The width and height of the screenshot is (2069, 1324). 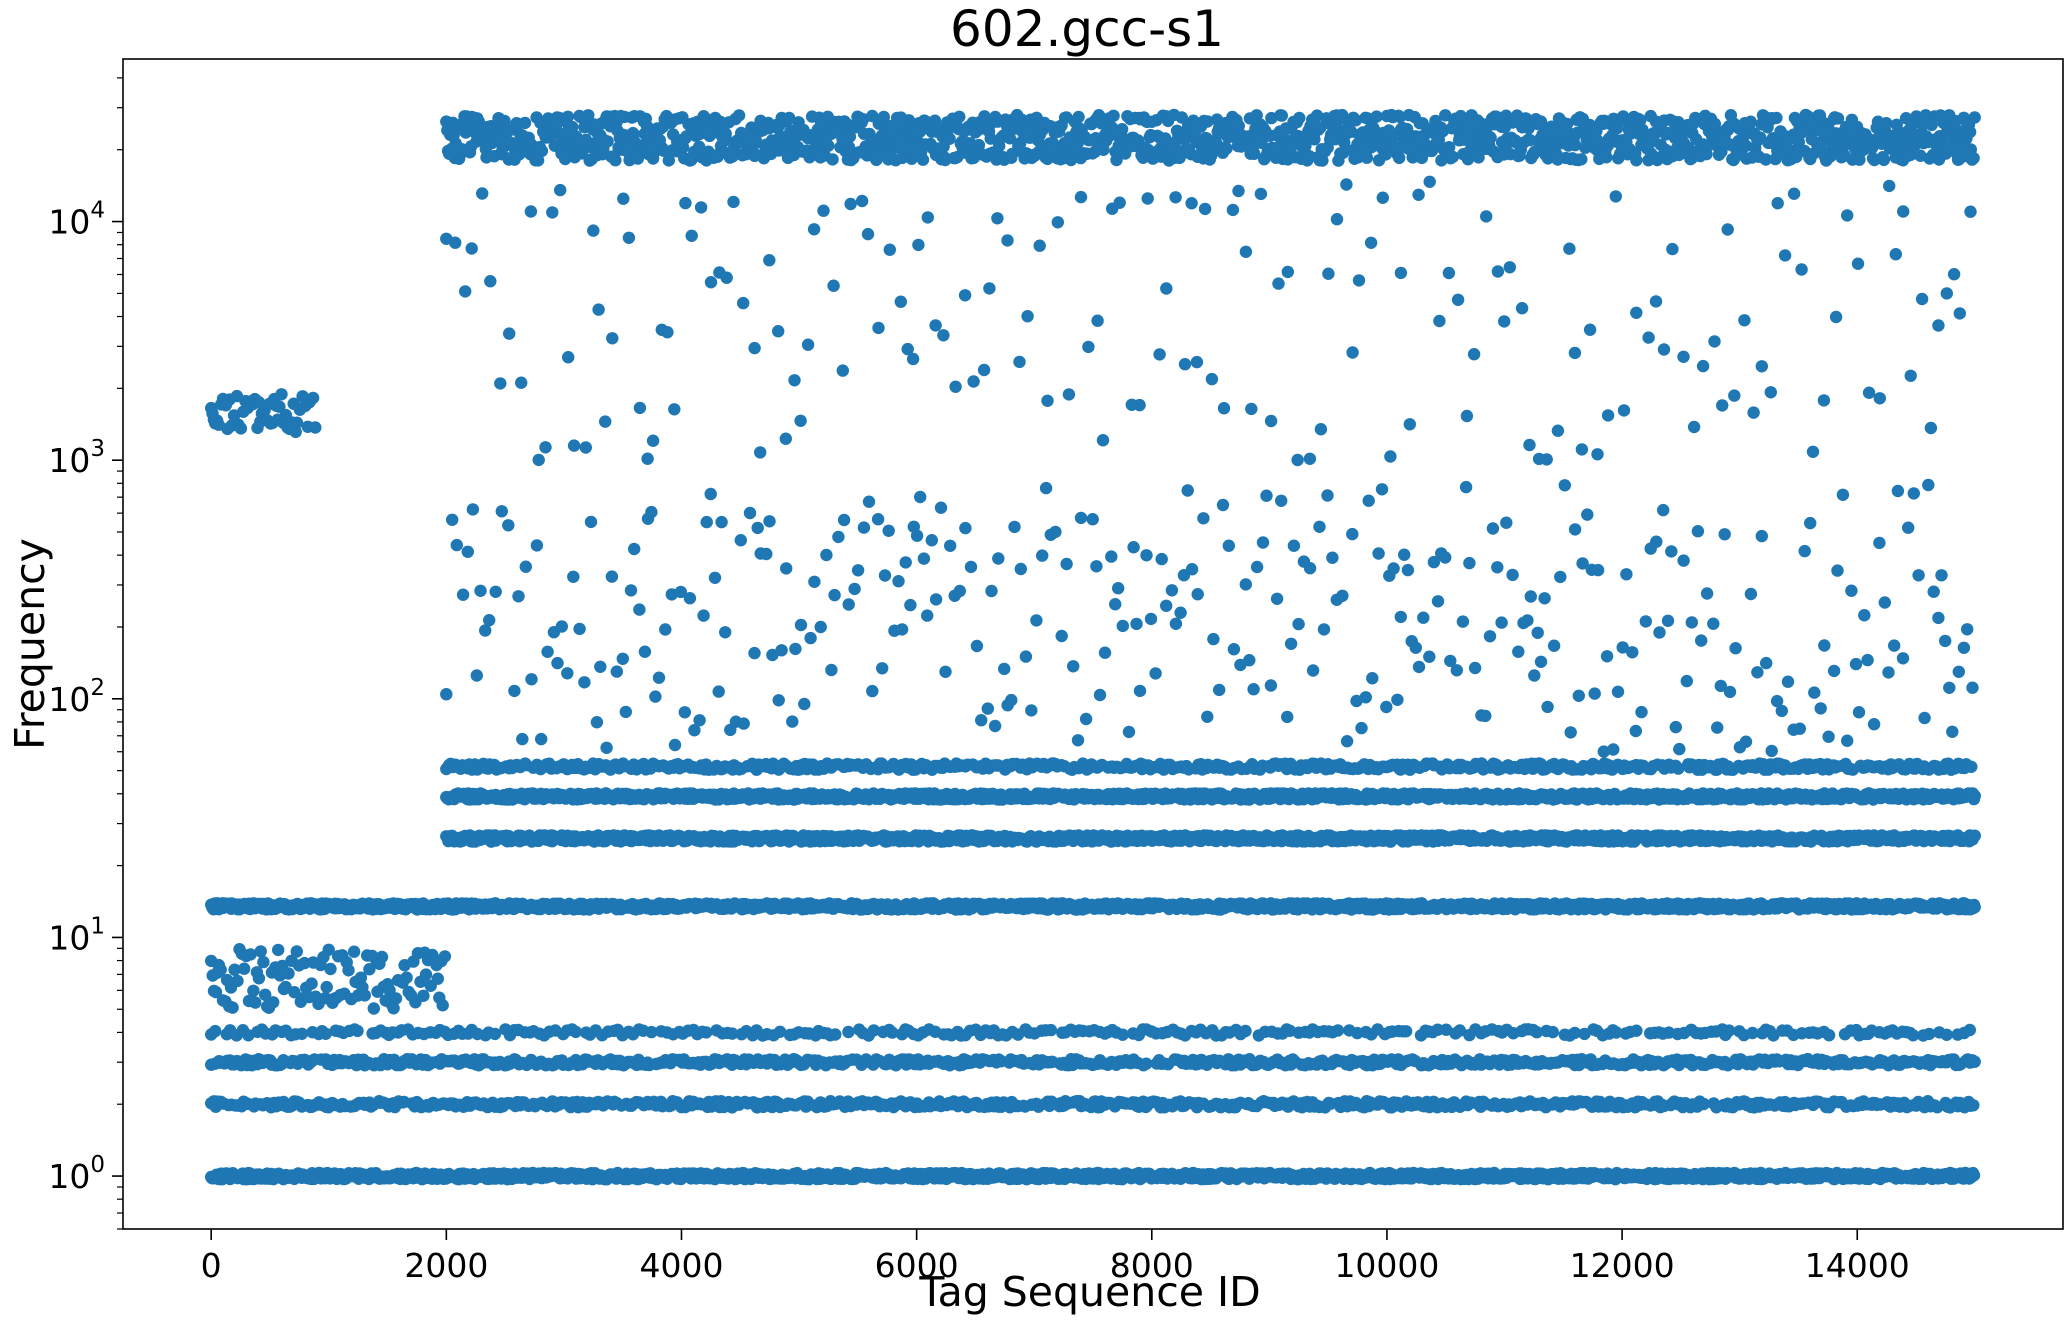 I want to click on chart-title: 602.gcc-s1, so click(x=1087, y=29).